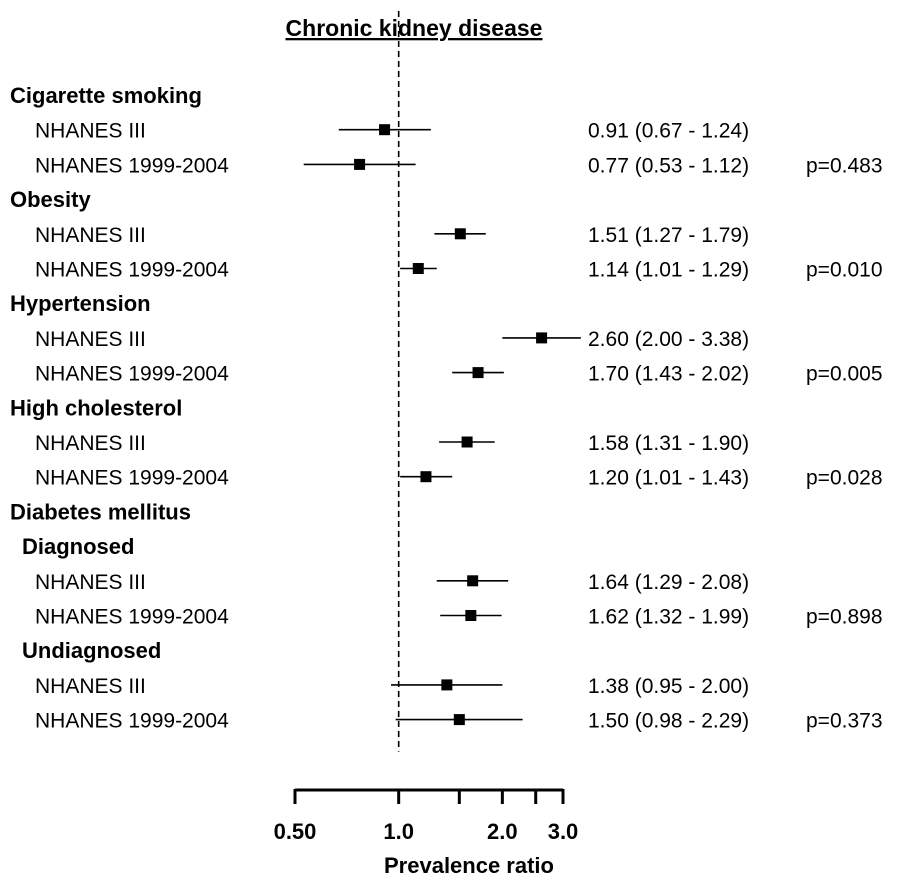 The width and height of the screenshot is (906, 878). Describe the element at coordinates (414, 28) in the screenshot. I see `chart-title: Chronic kidney disease` at that location.